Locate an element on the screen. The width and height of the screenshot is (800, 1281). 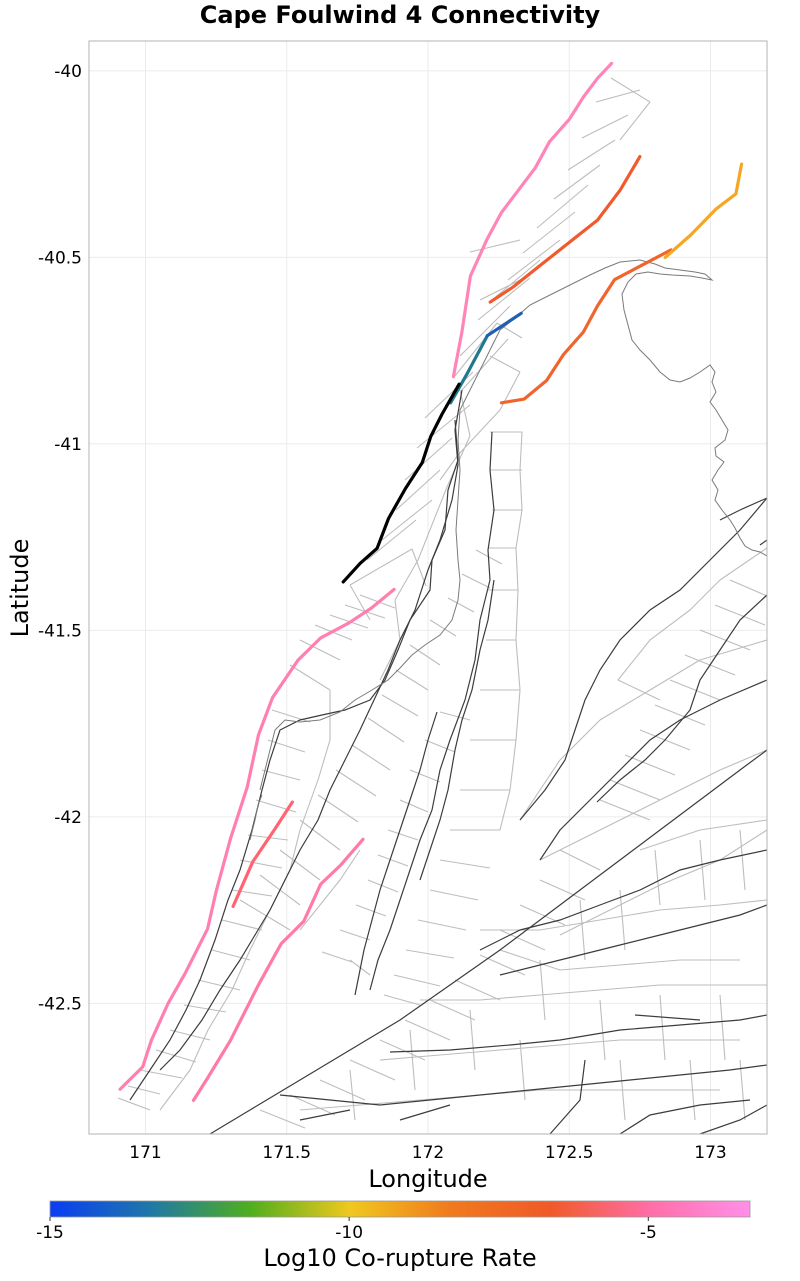
y-tick-label: -41.5 is located at coordinates (60, 631).